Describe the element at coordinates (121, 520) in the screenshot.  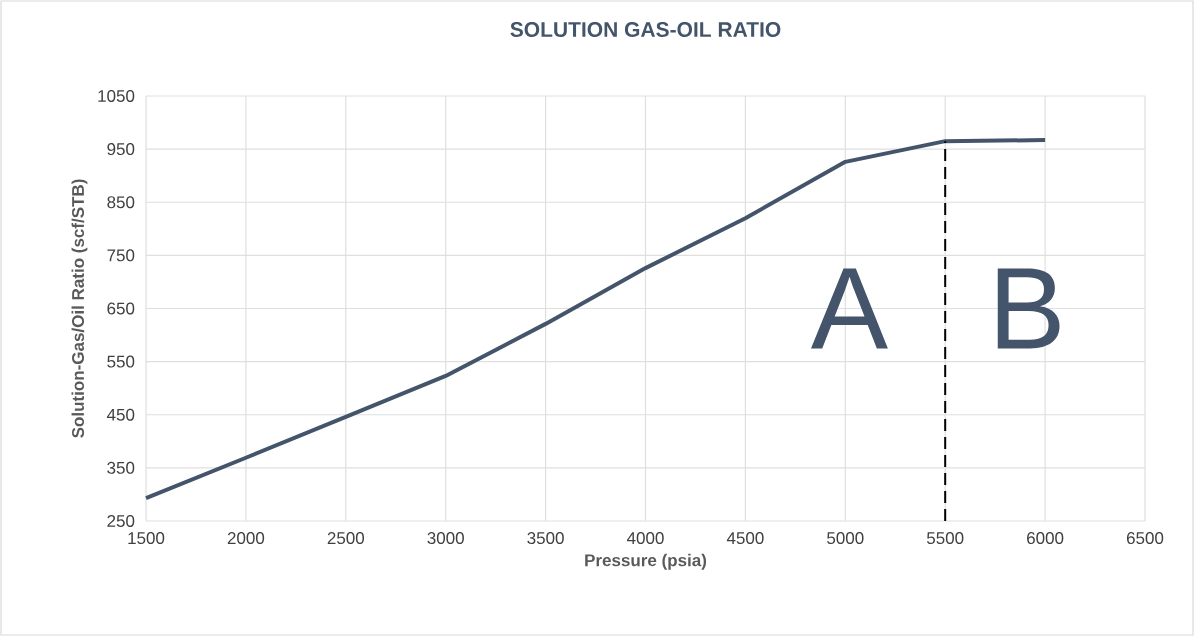
I see `y-tick-label: 250` at that location.